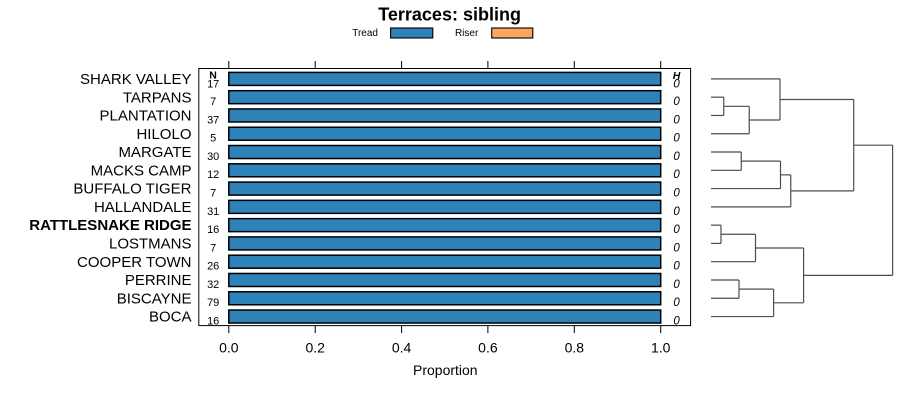 The height and width of the screenshot is (405, 900). What do you see at coordinates (141, 170) in the screenshot?
I see `svg-text: MACKS CAMP` at bounding box center [141, 170].